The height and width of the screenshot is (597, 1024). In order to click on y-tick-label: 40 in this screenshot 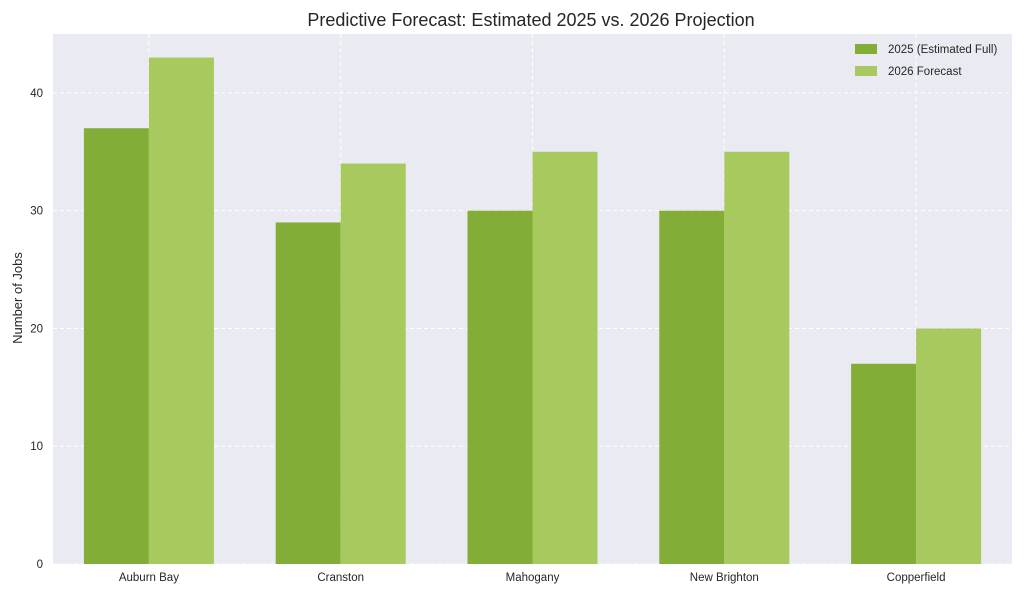, I will do `click(36, 94)`.